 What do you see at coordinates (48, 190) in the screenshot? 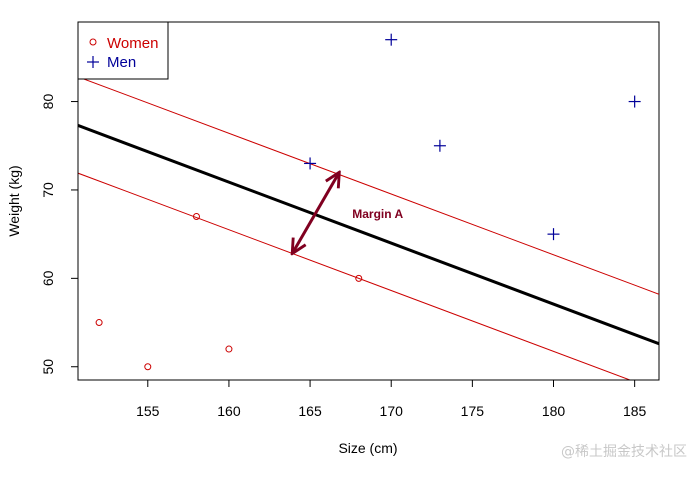
I see `y-tick-label-70: 70` at bounding box center [48, 190].